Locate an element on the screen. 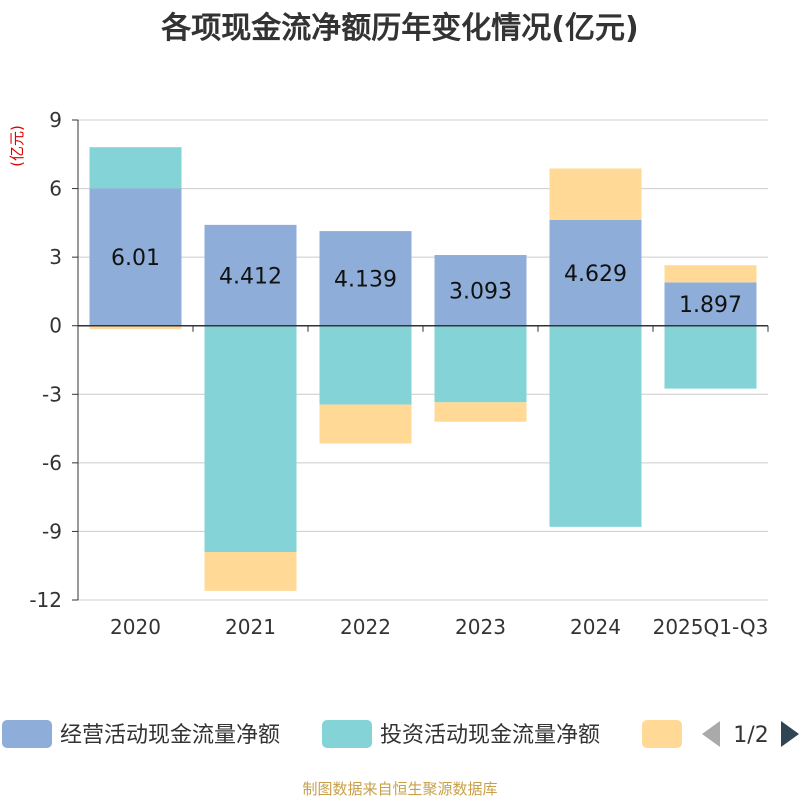  legend: 经营活动现金流量净额 投资活动现金流量净额 1/2 is located at coordinates (400, 734).